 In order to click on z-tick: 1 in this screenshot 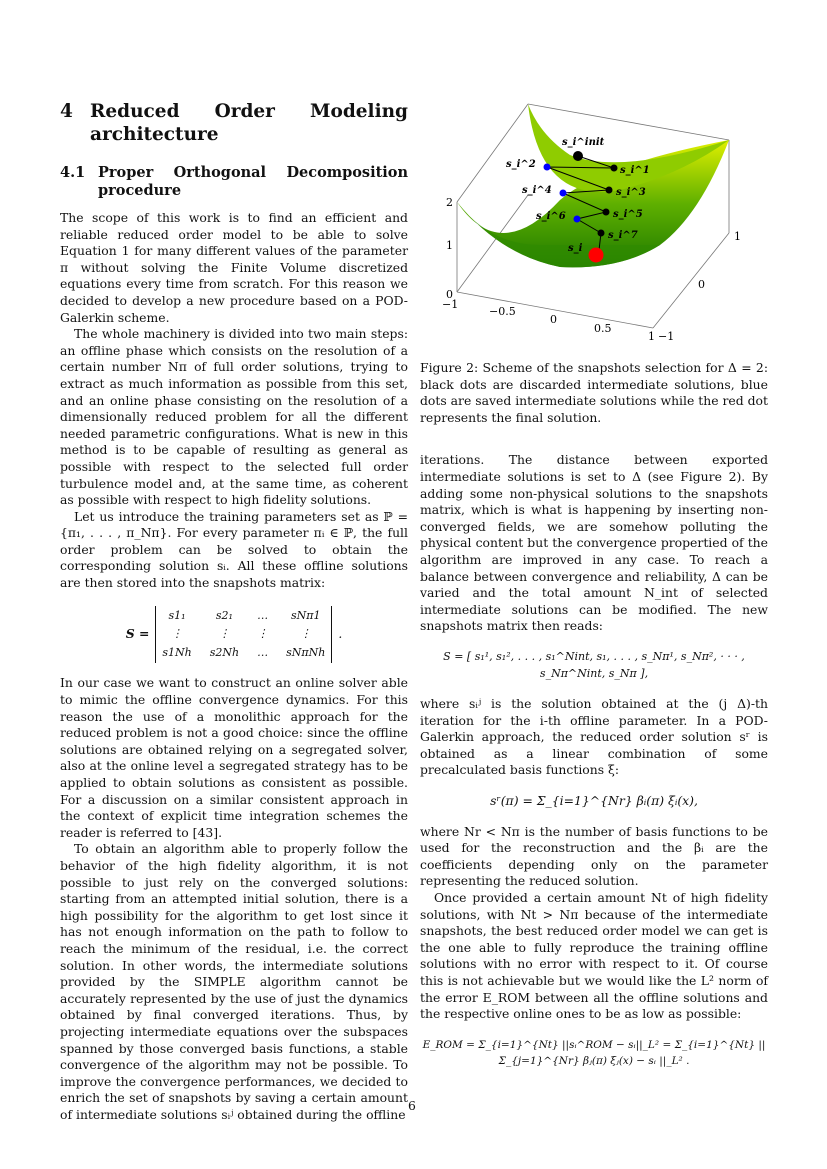, I will do `click(449, 245)`.